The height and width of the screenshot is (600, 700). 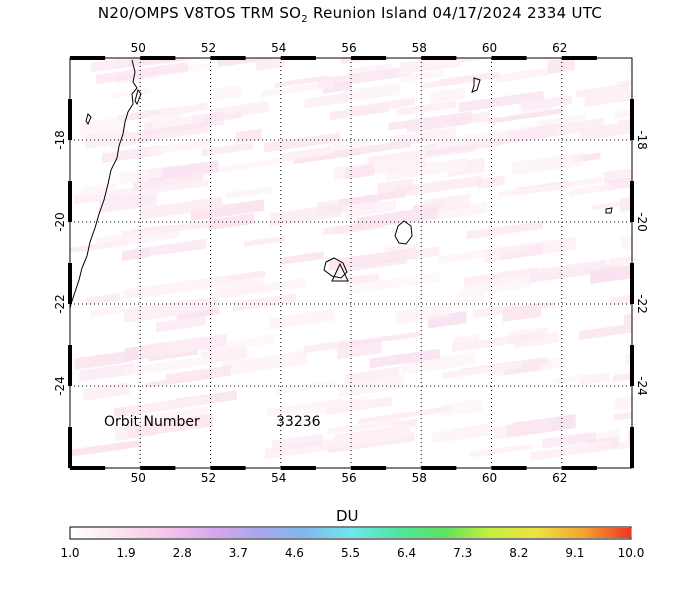 I want to click on colorbar-tick-label: 1.9, so click(x=126, y=553).